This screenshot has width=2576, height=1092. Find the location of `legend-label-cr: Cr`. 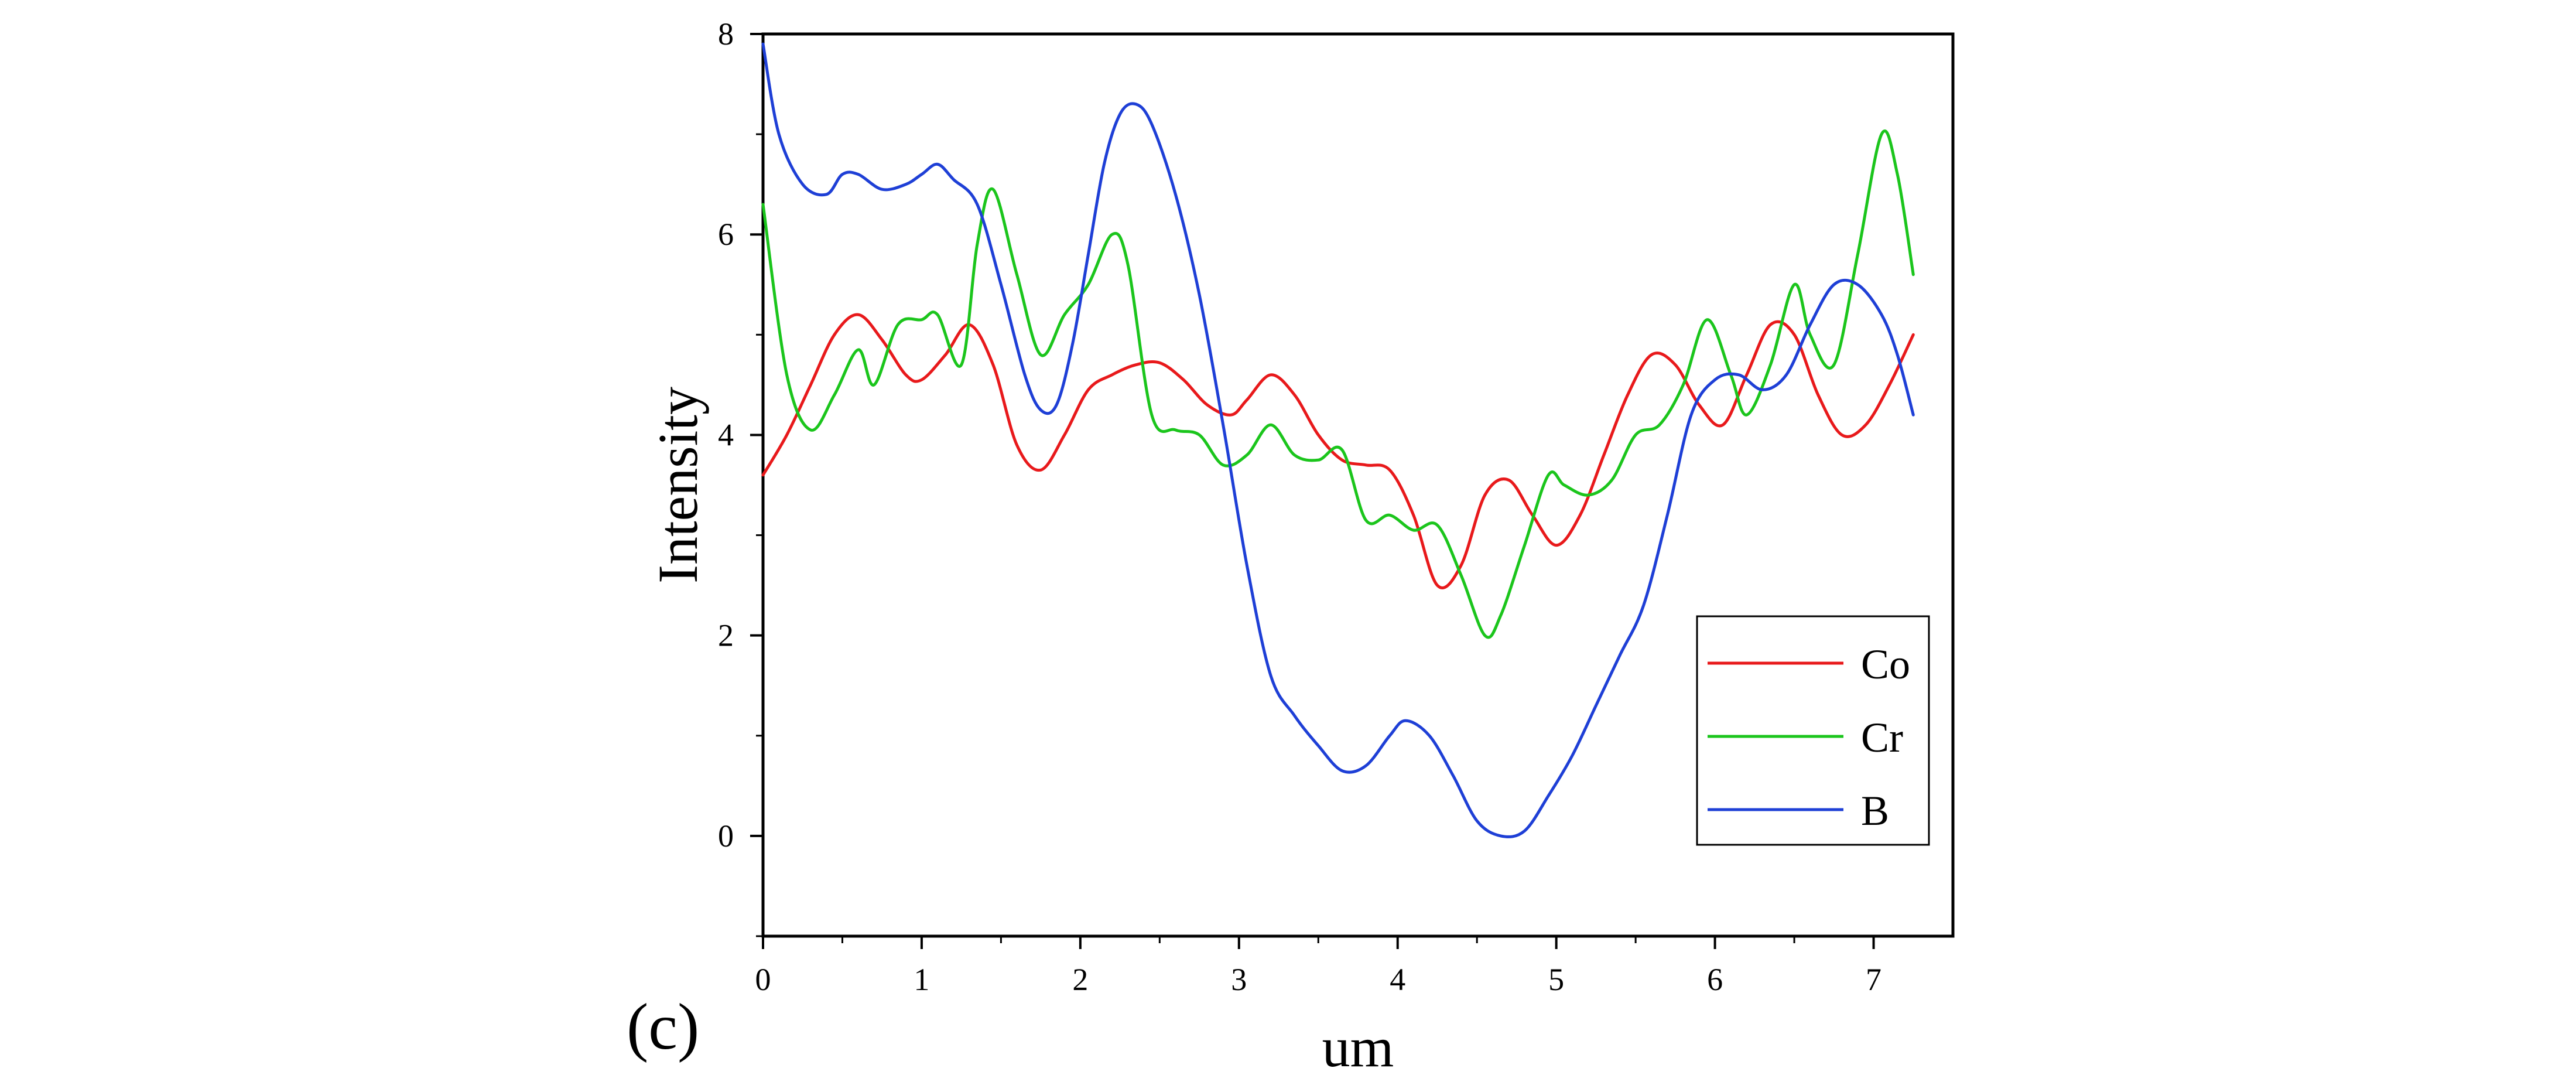

legend-label-cr: Cr is located at coordinates (1882, 737).